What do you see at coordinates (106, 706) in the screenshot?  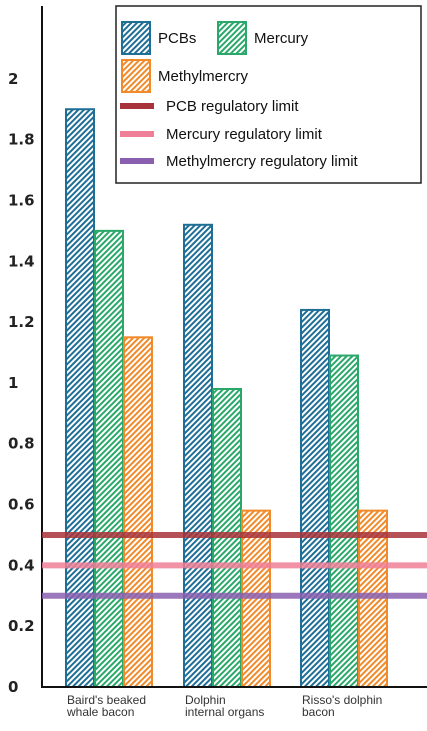 I see `x-tick-label-1: Baird's beaked whale bacon` at bounding box center [106, 706].